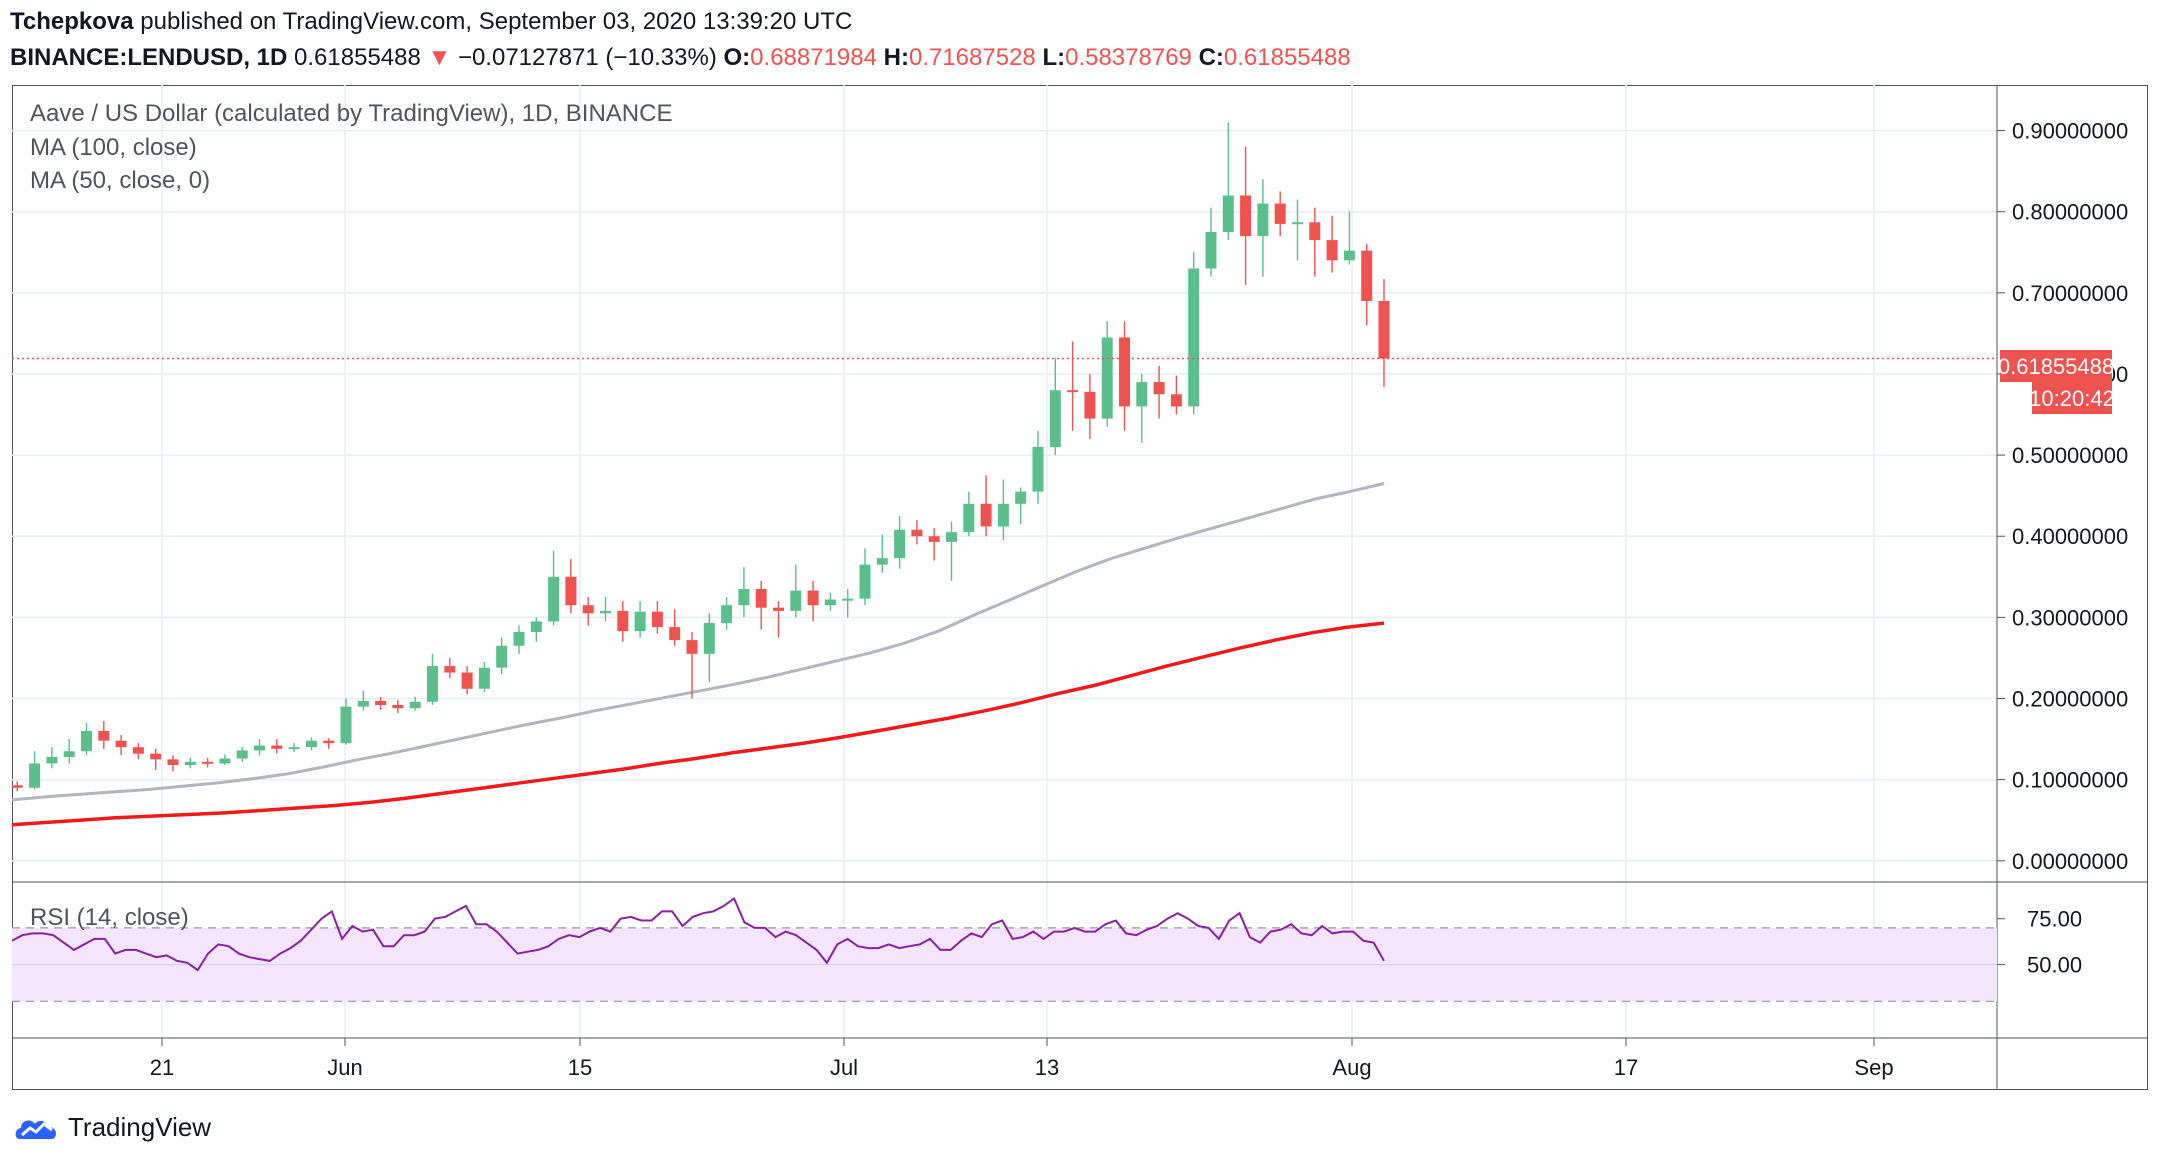  Describe the element at coordinates (972, 57) in the screenshot. I see `high-value: 0.71687528` at that location.